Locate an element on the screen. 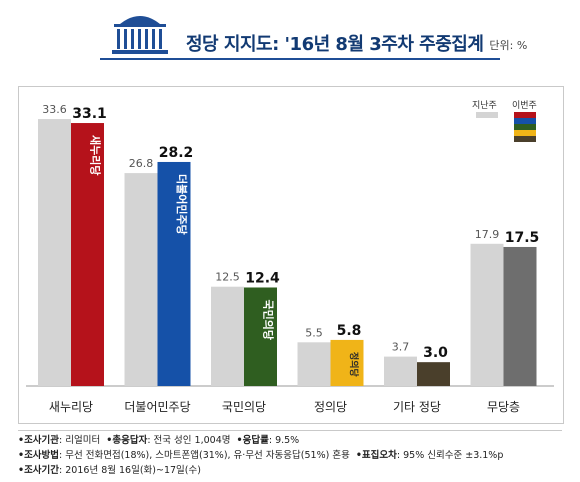 The image size is (580, 482). data-label-prev-1: 26.8 is located at coordinates (141, 163).